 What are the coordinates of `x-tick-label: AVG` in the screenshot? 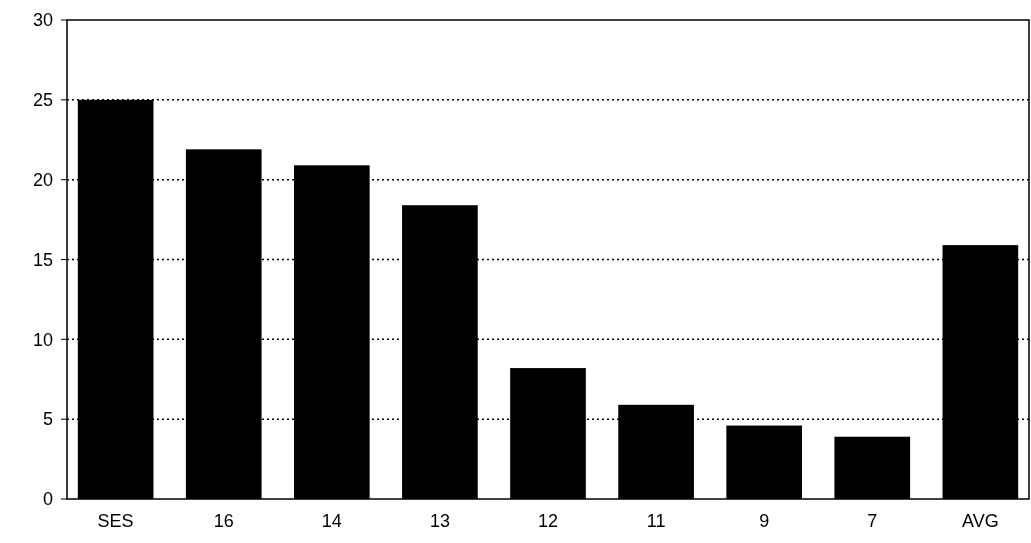 It's located at (980, 521).